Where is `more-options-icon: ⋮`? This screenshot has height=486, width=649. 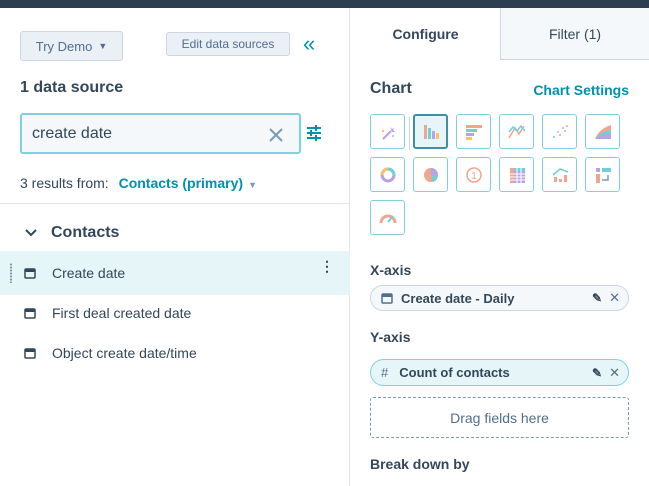 more-options-icon: ⋮ is located at coordinates (327, 266).